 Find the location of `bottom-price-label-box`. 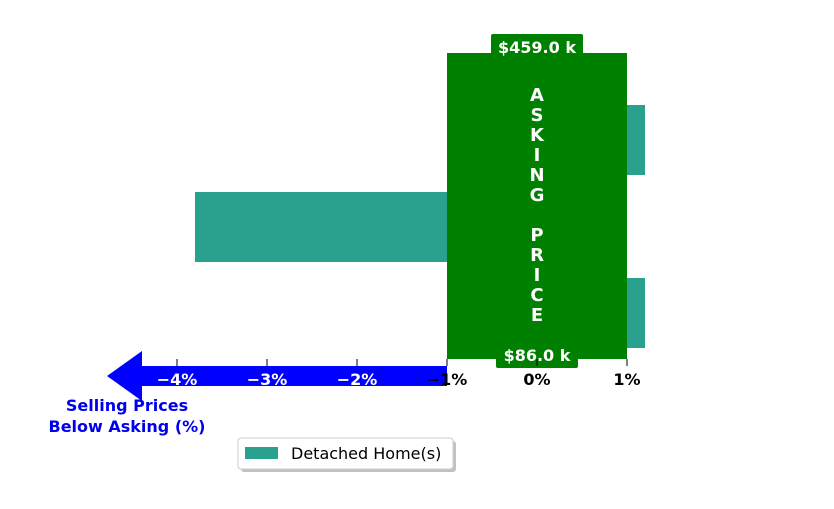

bottom-price-label-box is located at coordinates (537, 355).